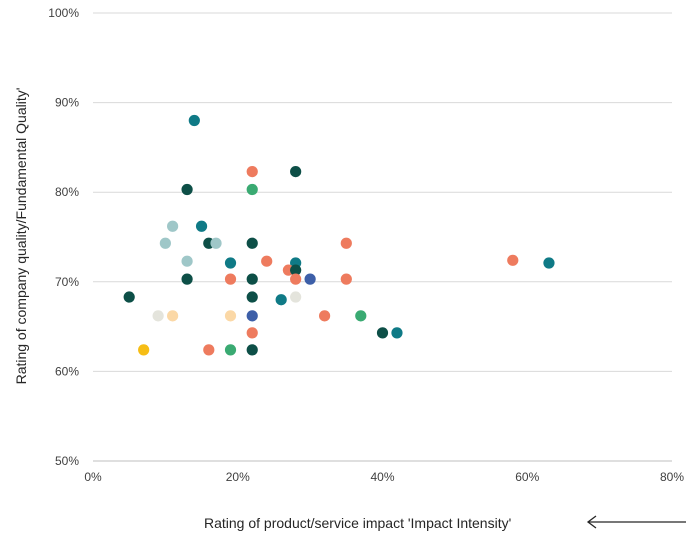 The height and width of the screenshot is (534, 686). I want to click on y-tick-label: 80%, so click(67, 192).